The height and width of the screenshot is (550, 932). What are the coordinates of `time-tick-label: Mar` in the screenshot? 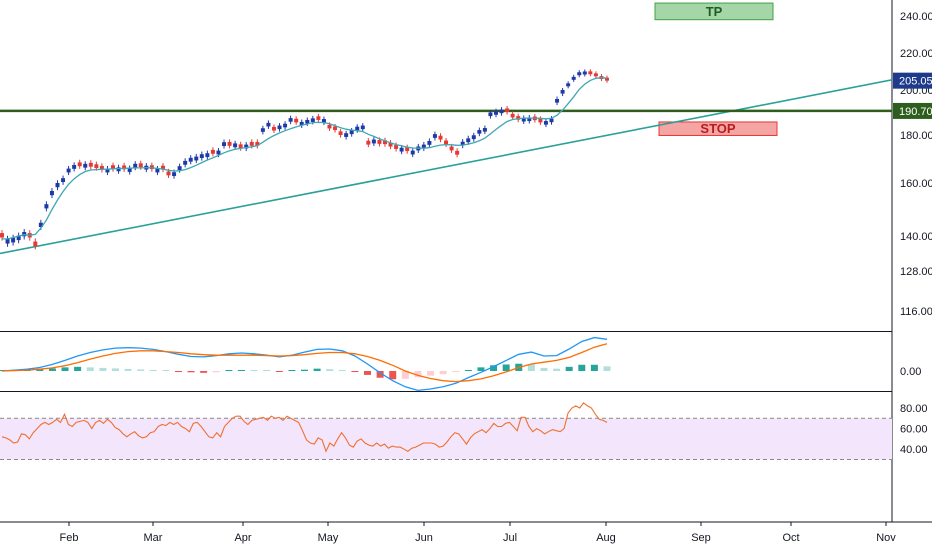 It's located at (153, 538).